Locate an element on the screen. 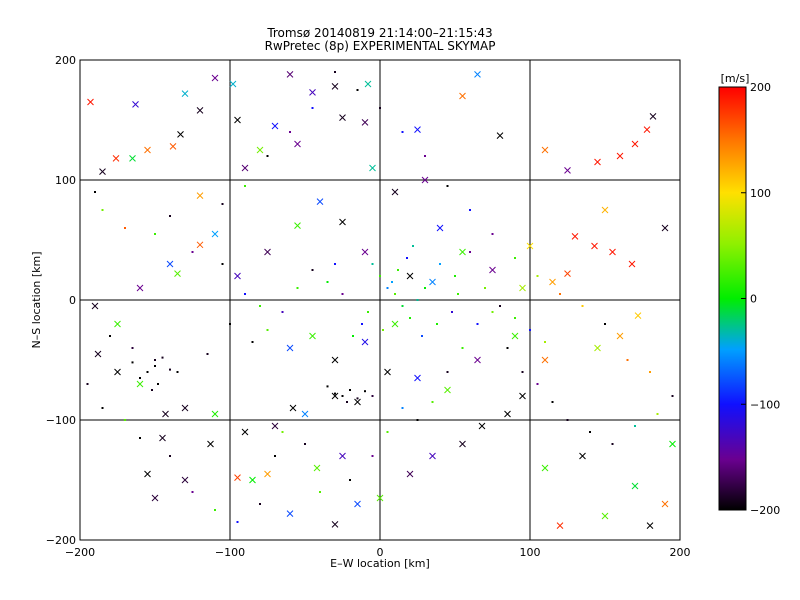 The height and width of the screenshot is (600, 800). x-tick-label: −100 is located at coordinates (230, 552).